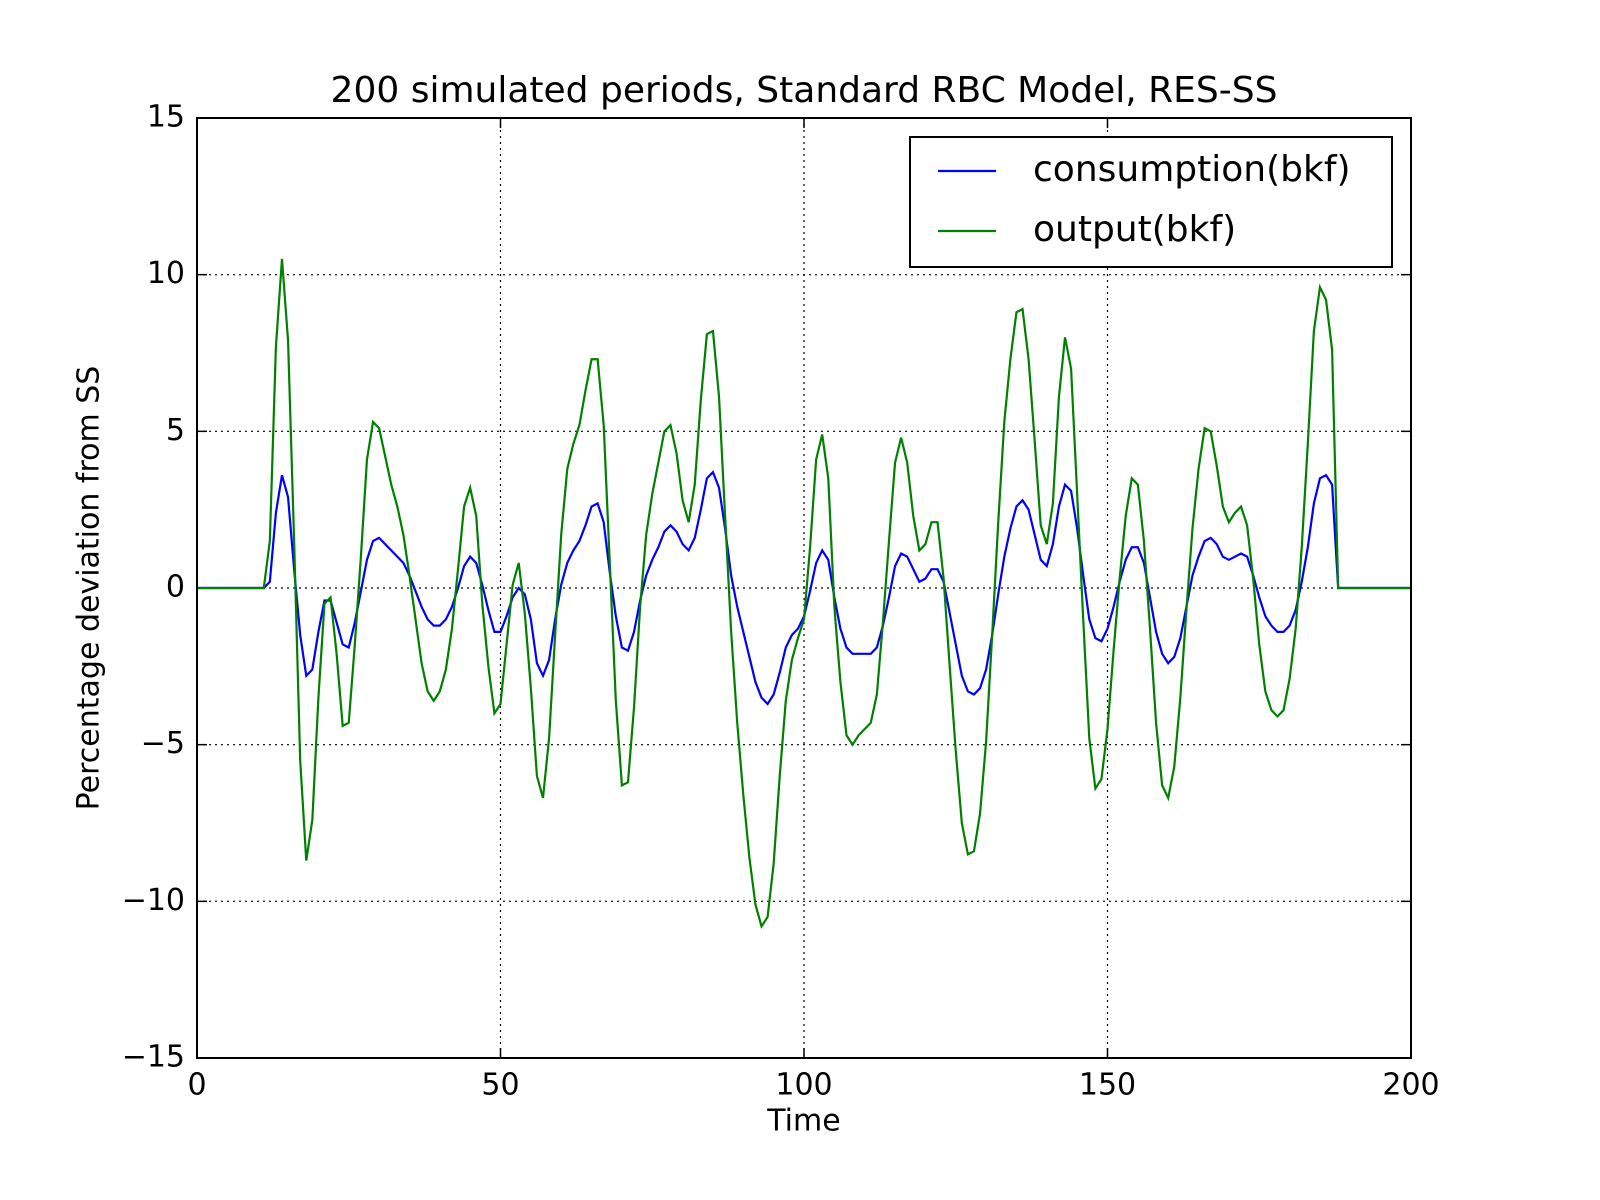 The image size is (1600, 1200). I want to click on legend-box, so click(1151, 202).